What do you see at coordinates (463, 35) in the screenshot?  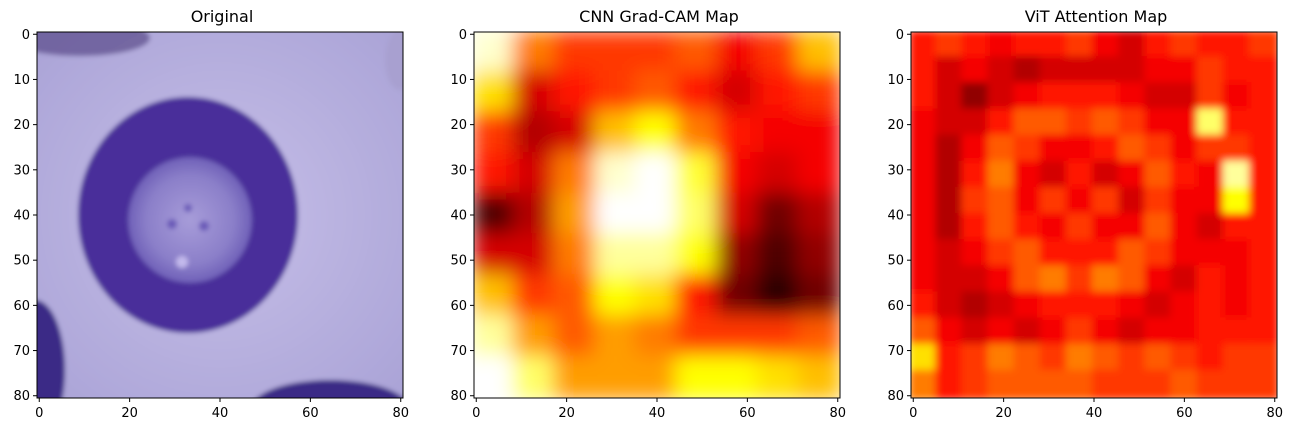 I see `y-tick-label: 0` at bounding box center [463, 35].